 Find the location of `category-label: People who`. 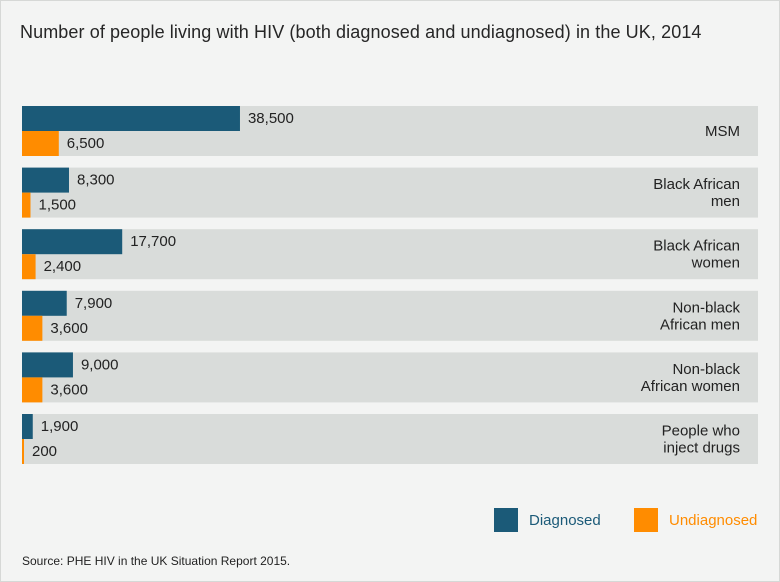

category-label: People who is located at coordinates (701, 431).